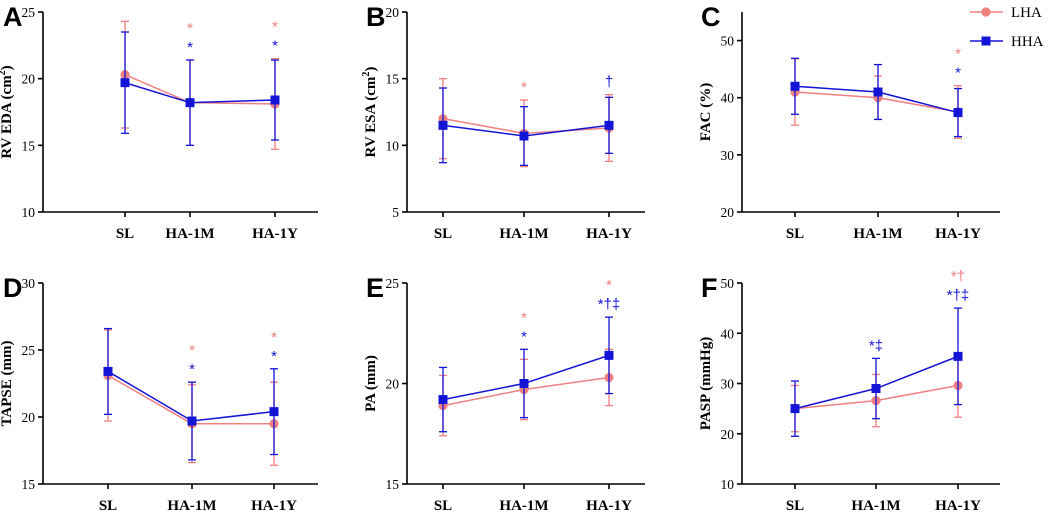  Describe the element at coordinates (706, 112) in the screenshot. I see `y-axis-label: FAC (%)` at that location.